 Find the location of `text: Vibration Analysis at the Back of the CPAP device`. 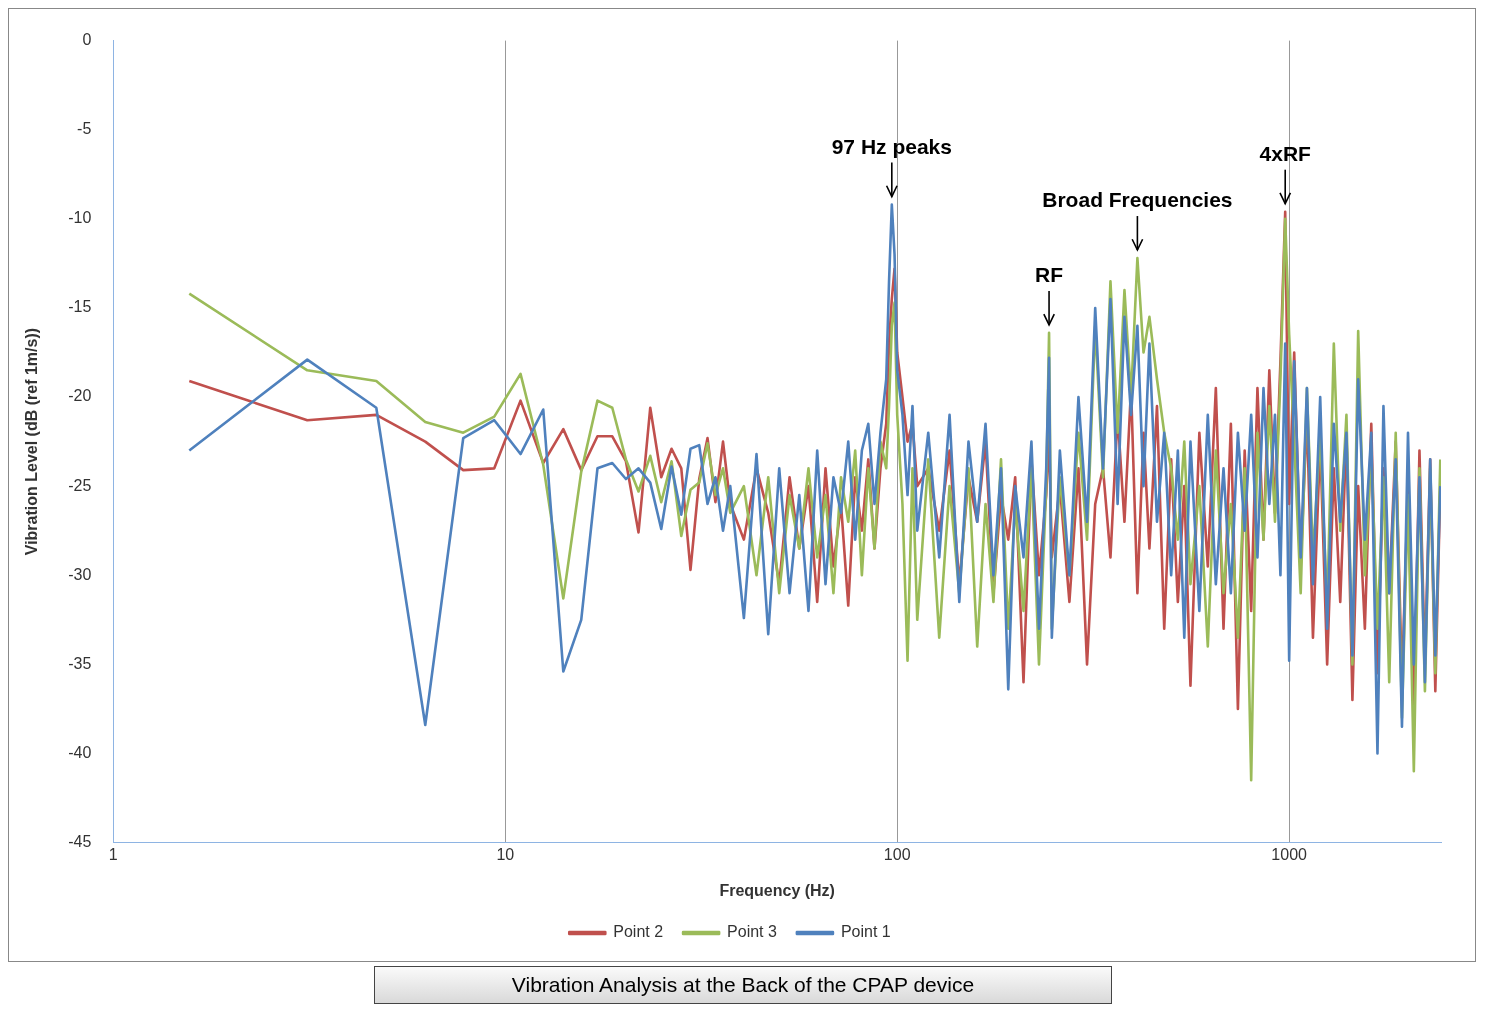

text: Vibration Analysis at the Back of the CPAP device is located at coordinates (743, 985).